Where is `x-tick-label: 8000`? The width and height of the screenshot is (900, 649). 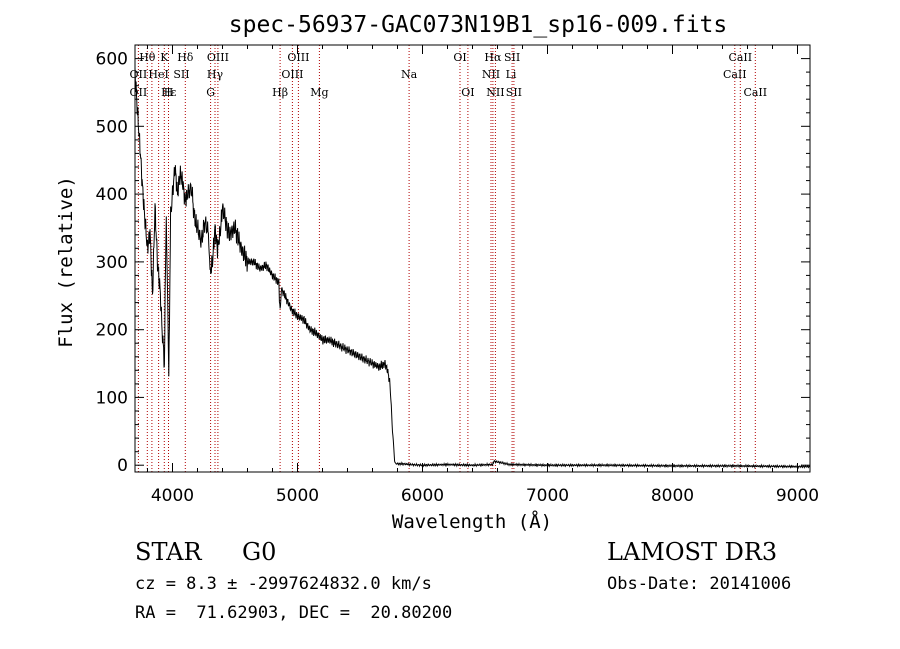
x-tick-label: 8000 is located at coordinates (672, 496).